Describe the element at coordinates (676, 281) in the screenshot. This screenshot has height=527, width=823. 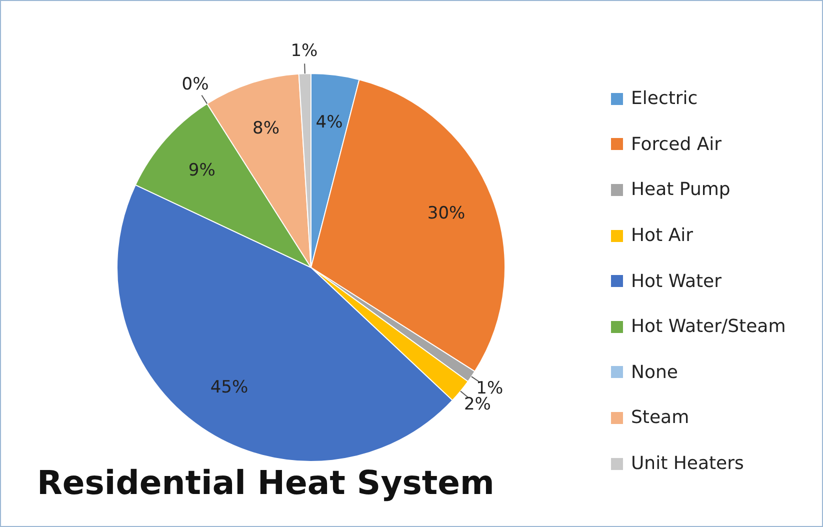
I see `legend-label: Hot Water` at that location.